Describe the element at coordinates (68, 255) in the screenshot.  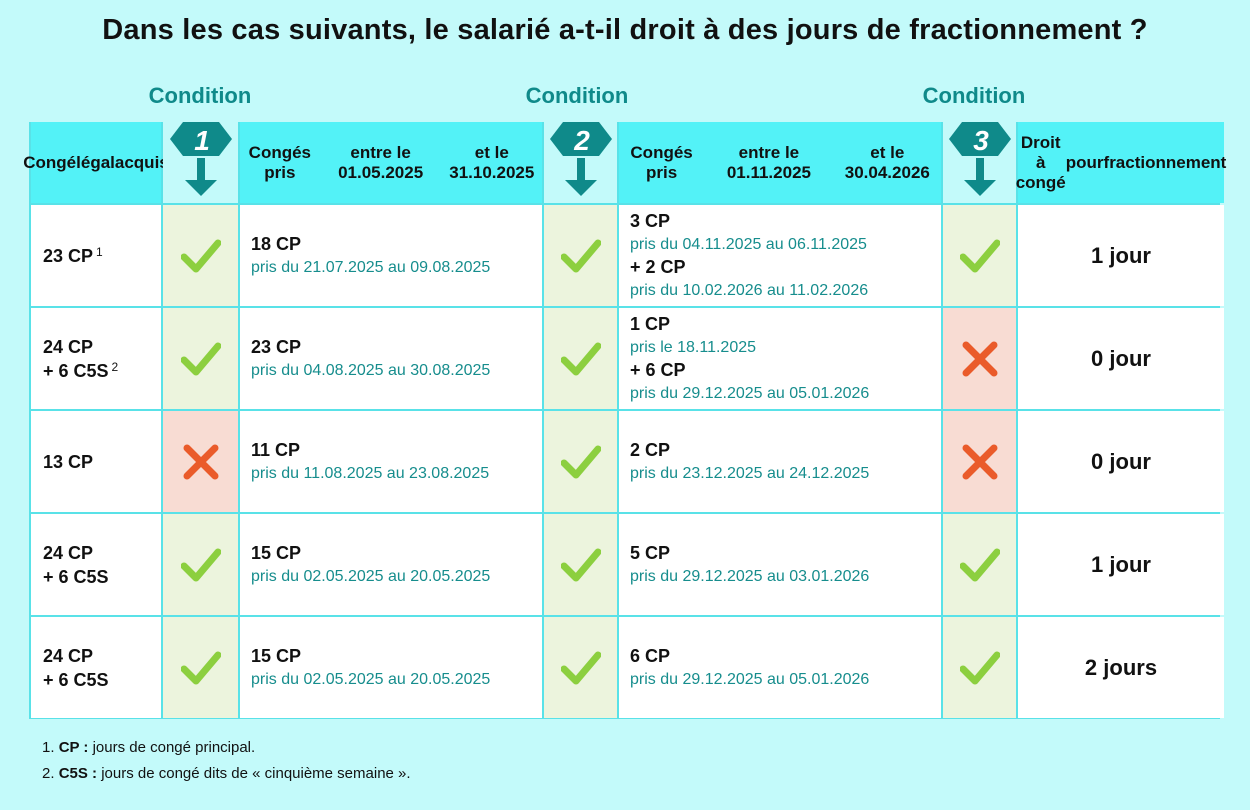
I see `acquired-text: 23 CP` at that location.